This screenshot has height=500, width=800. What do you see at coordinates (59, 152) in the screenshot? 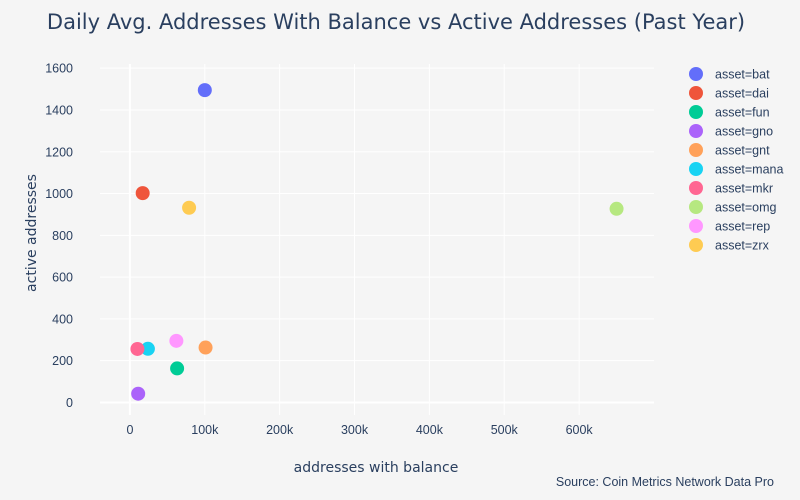
I see `y-tick-label: 1200` at bounding box center [59, 152].